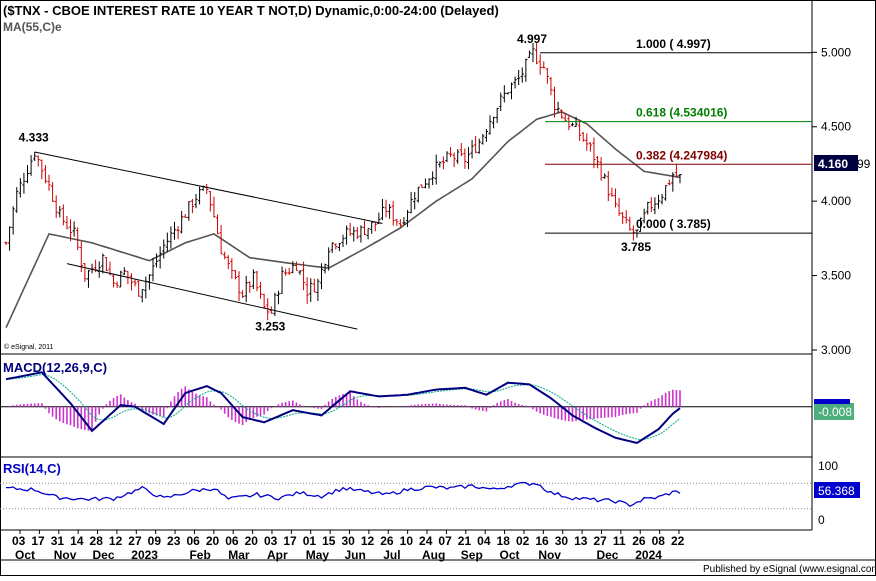 The image size is (876, 581). I want to click on time-axis-day-label: 13, so click(581, 541).